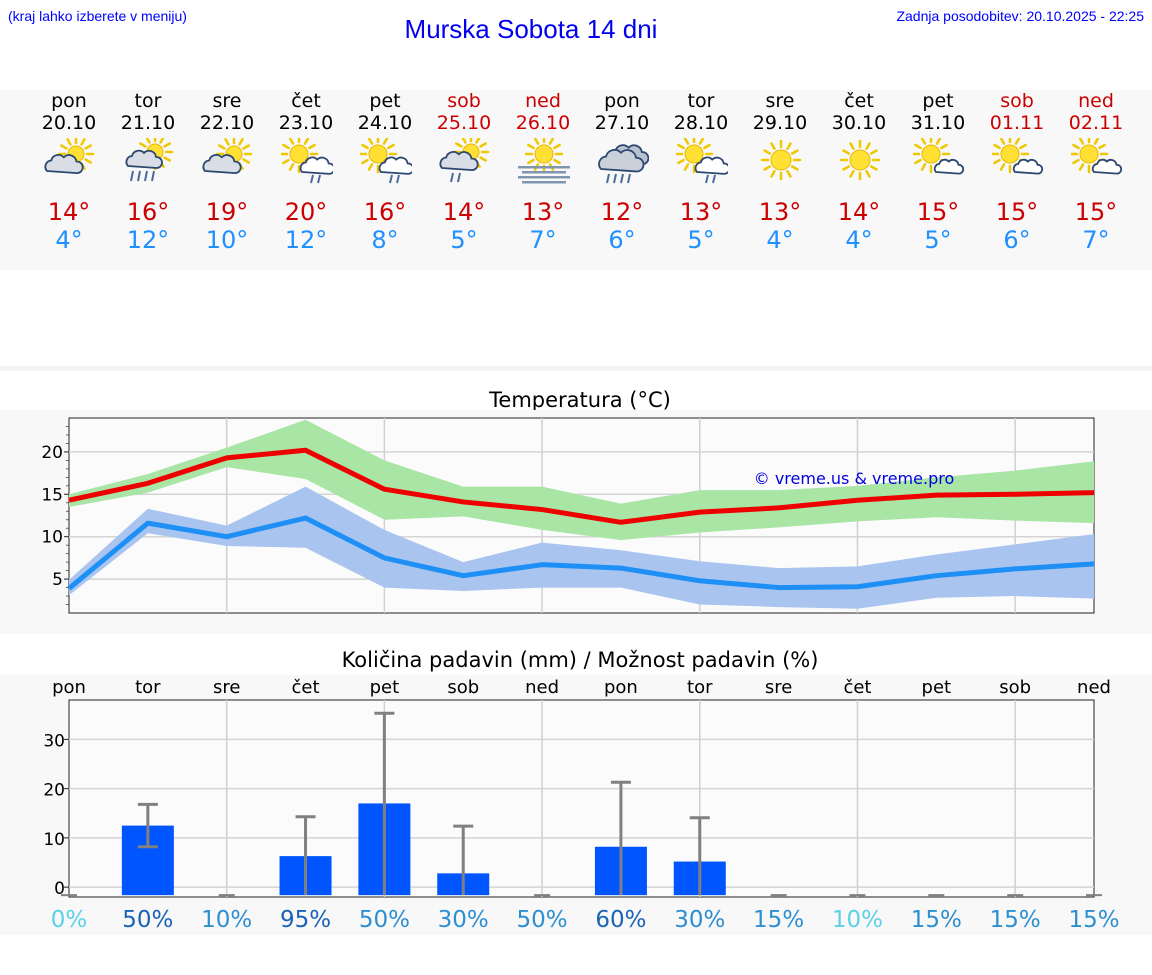 This screenshot has height=975, width=1152. What do you see at coordinates (306, 212) in the screenshot?
I see `max-temperature: 20°` at bounding box center [306, 212].